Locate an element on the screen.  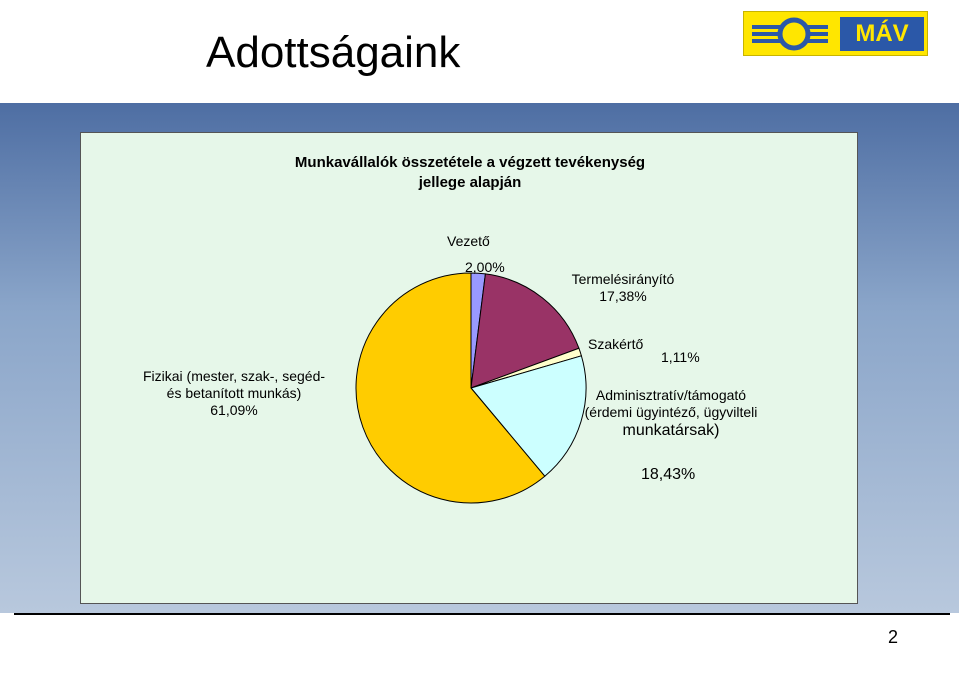
pie-slice-adminisztrat-v-t-mogat is located at coordinates (528, 416).